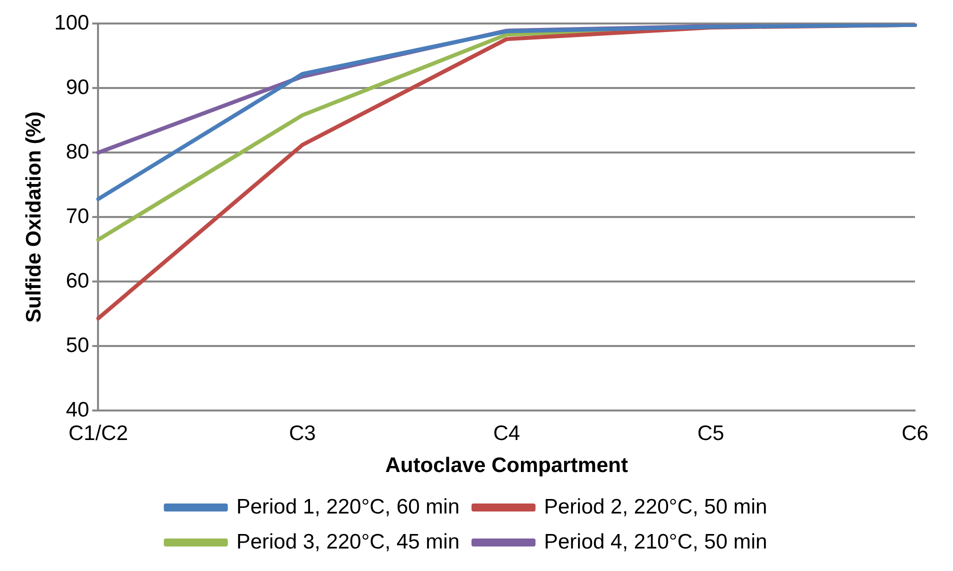 The image size is (953, 571). Describe the element at coordinates (78, 152) in the screenshot. I see `y-tick-label: 80` at that location.